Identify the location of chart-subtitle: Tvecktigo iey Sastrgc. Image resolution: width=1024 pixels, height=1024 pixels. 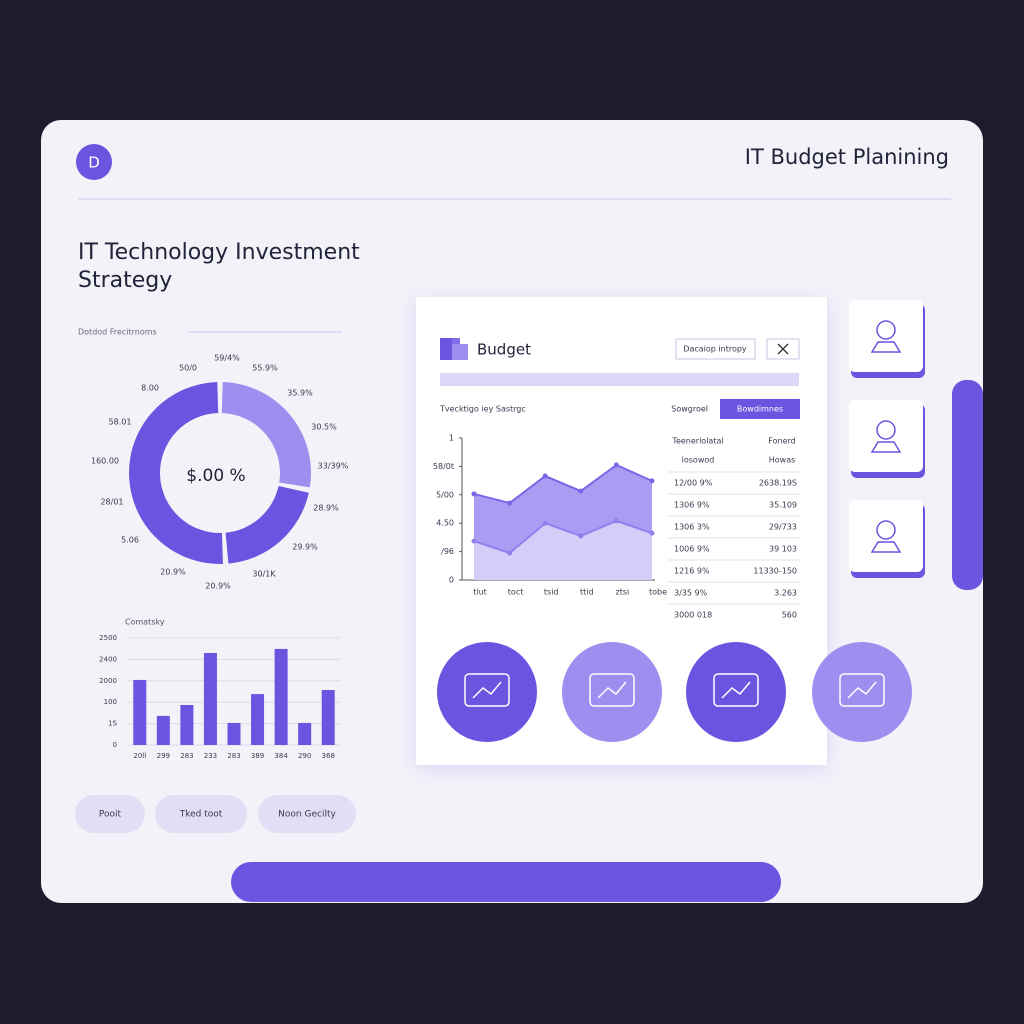
(482, 409).